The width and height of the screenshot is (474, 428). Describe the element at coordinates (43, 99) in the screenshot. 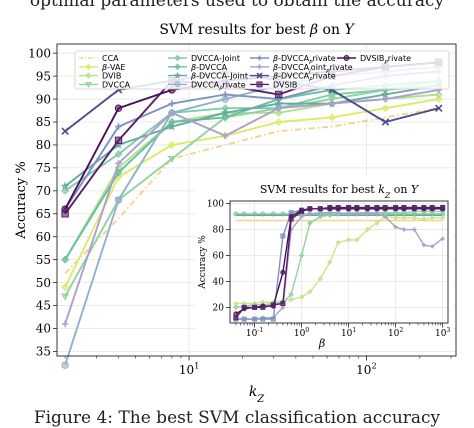

I see `tick-label-y: 90` at that location.